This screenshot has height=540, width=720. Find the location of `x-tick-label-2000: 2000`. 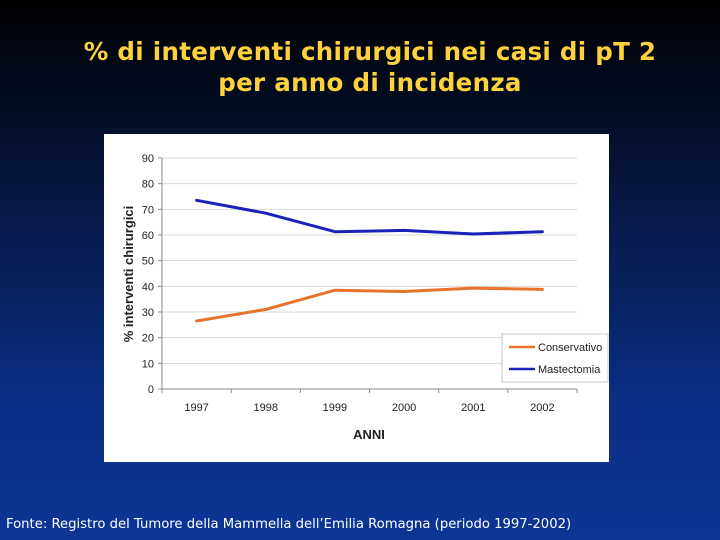

x-tick-label-2000: 2000 is located at coordinates (404, 408).